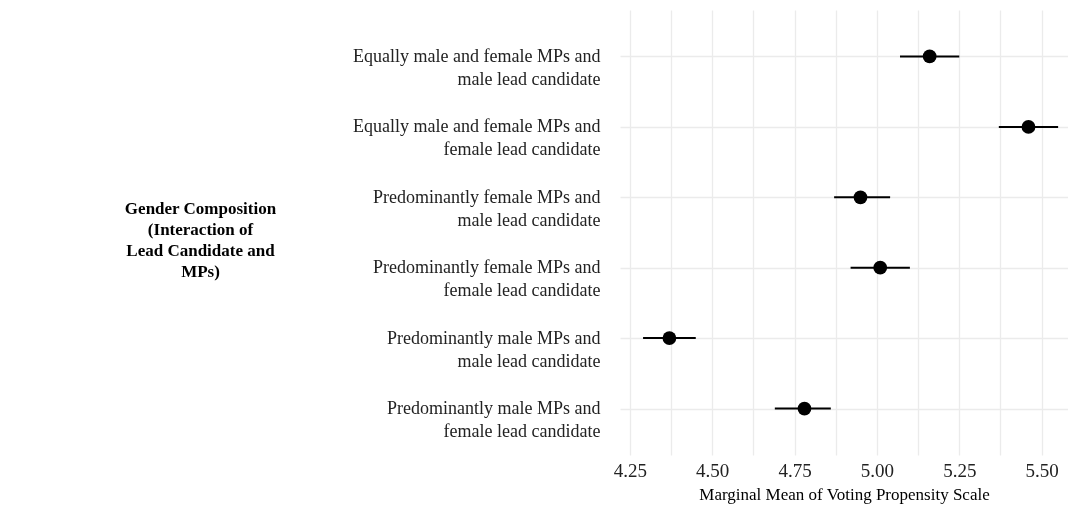 Image resolution: width=1068 pixels, height=516 pixels. What do you see at coordinates (477, 67) in the screenshot?
I see `y-tick-label: Equally male and female MPs and male lead candidate` at bounding box center [477, 67].